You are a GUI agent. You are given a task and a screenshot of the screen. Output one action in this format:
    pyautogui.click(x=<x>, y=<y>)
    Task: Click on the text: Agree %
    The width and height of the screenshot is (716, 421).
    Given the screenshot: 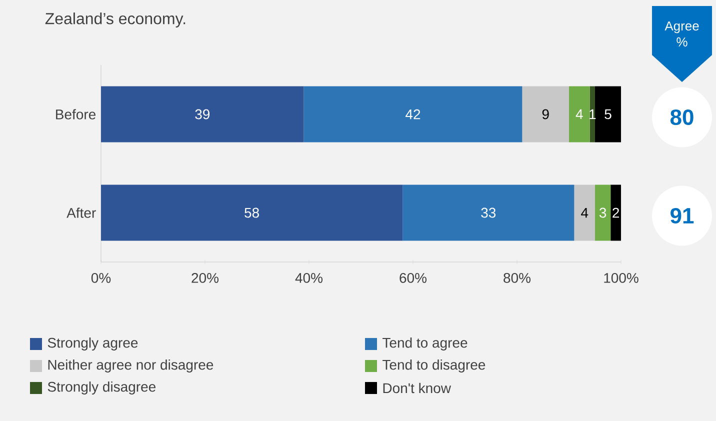 What is the action you would take?
    pyautogui.click(x=681, y=34)
    